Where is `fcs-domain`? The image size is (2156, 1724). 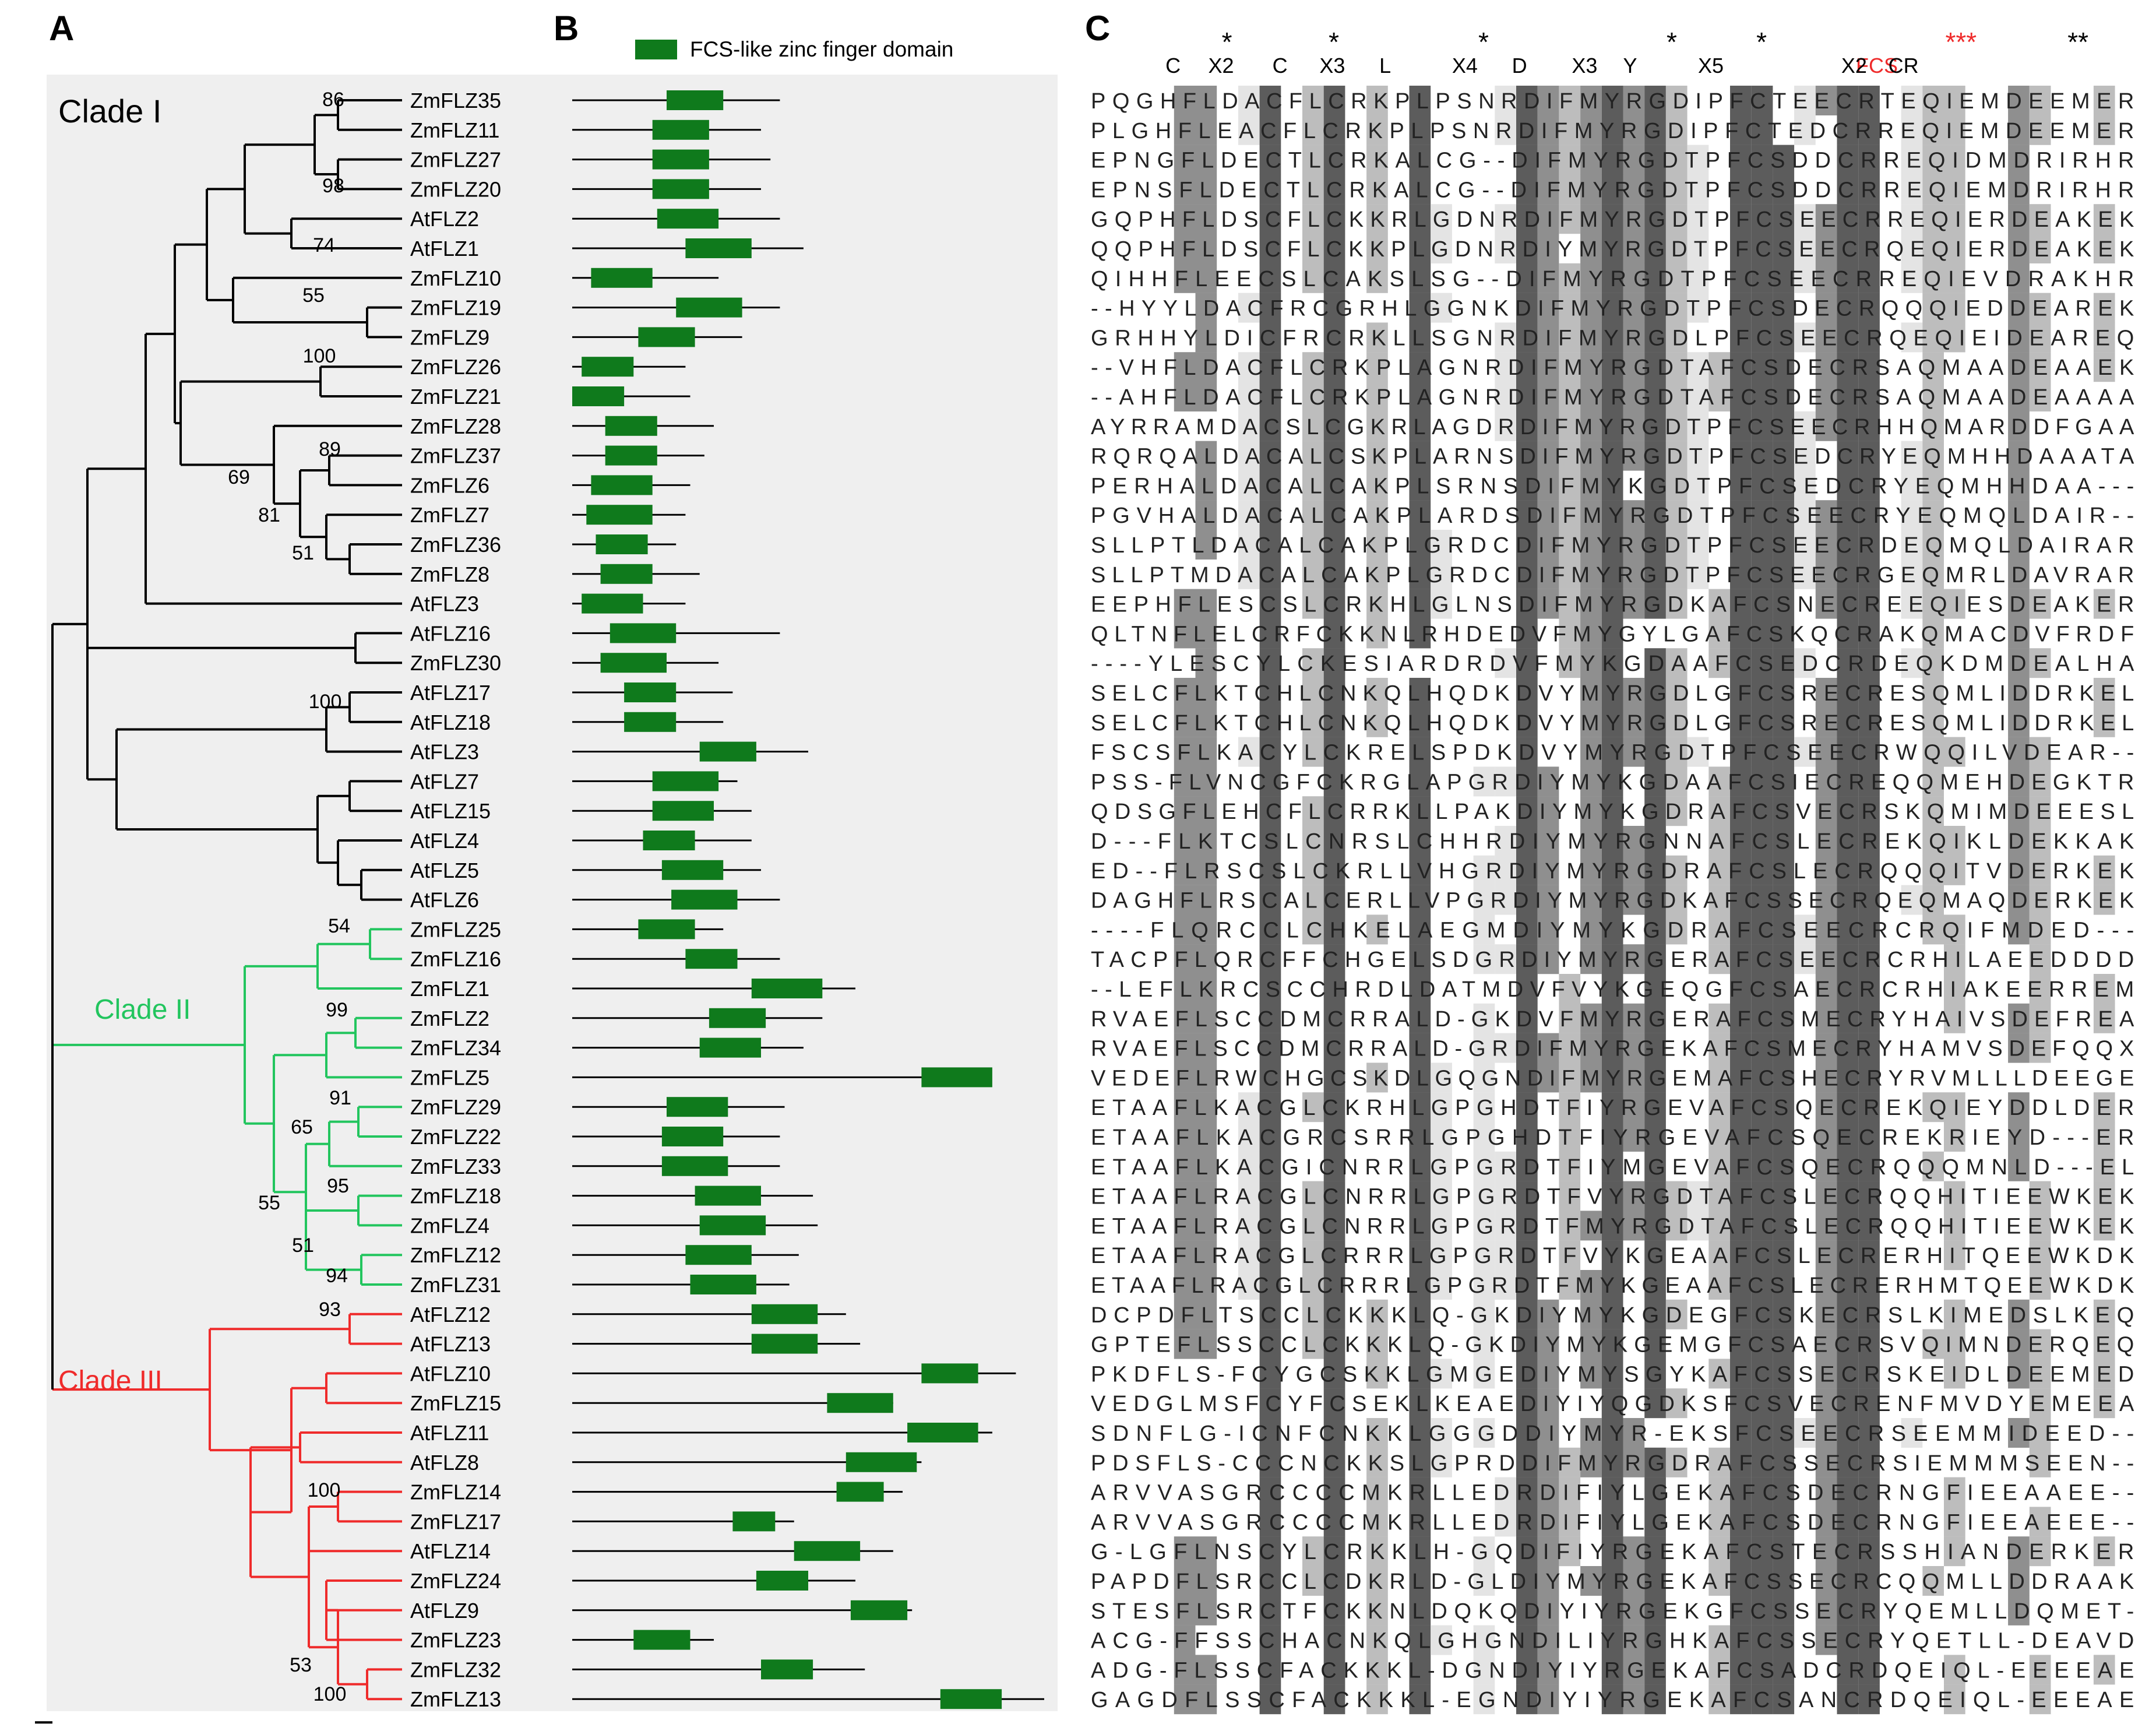 fcs-domain is located at coordinates (730, 1047).